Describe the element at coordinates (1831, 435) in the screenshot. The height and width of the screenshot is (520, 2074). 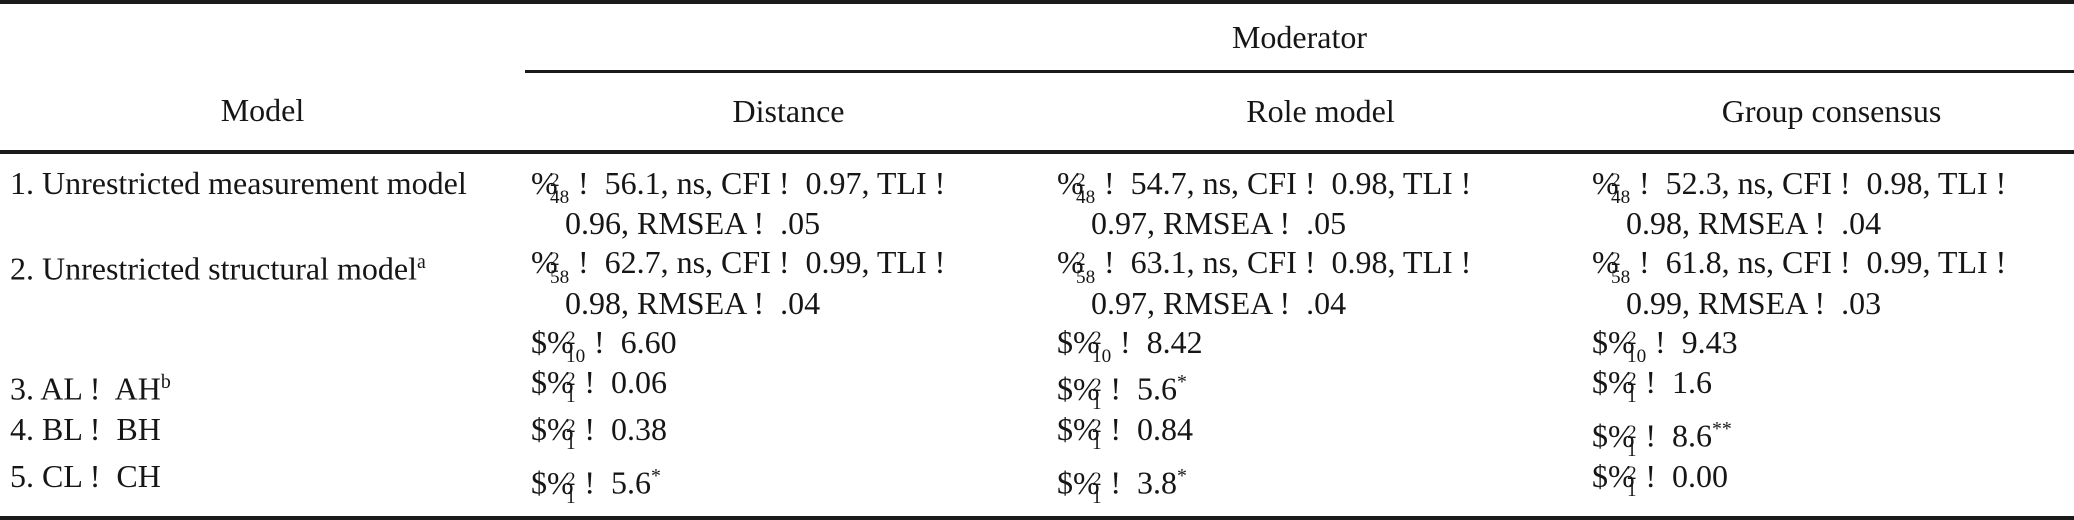
I see `cell-group-consensus: $% 2 1 ! 8.6**` at that location.